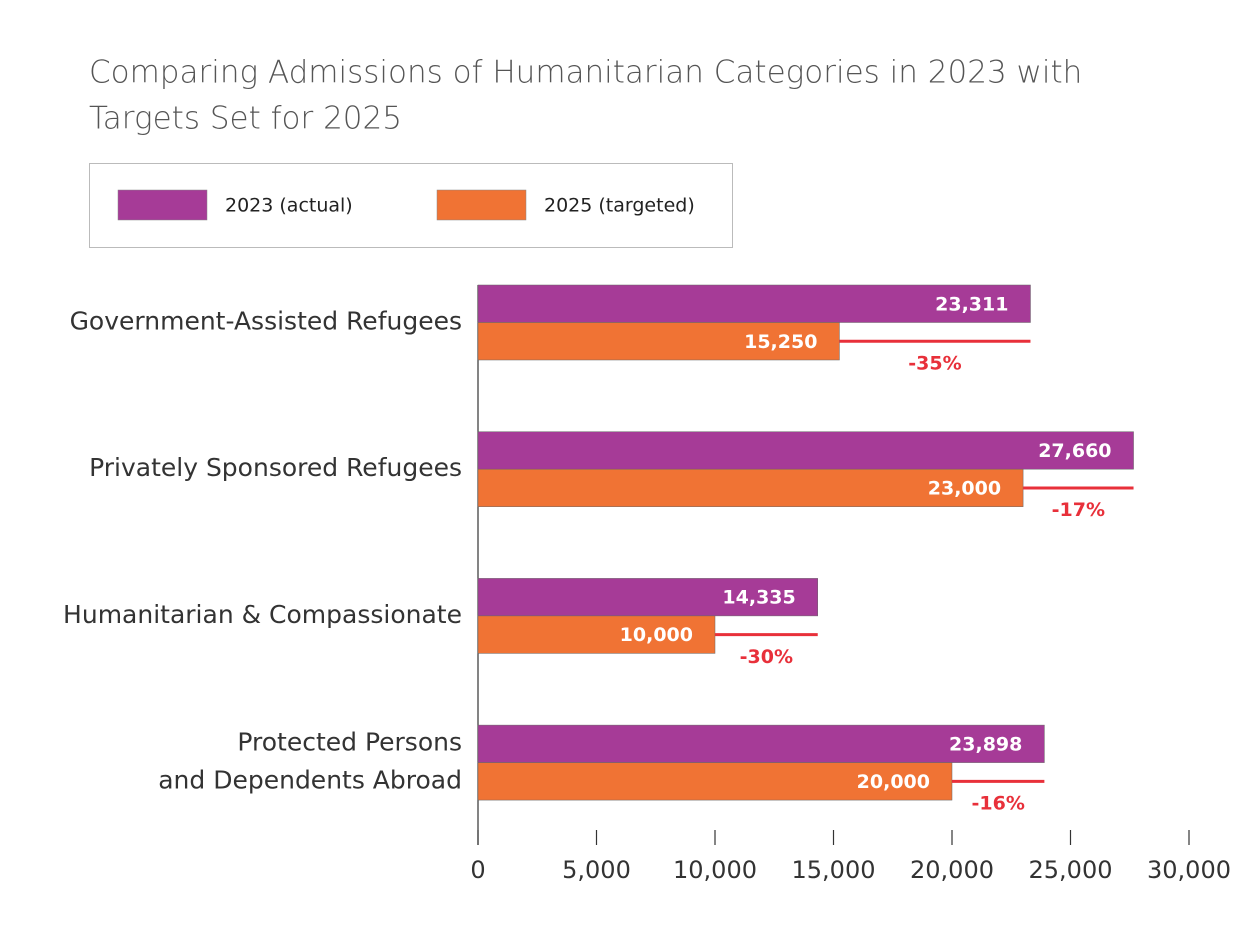 This screenshot has width=1251, height=926. I want to click on x-tick-label: 0, so click(477, 870).